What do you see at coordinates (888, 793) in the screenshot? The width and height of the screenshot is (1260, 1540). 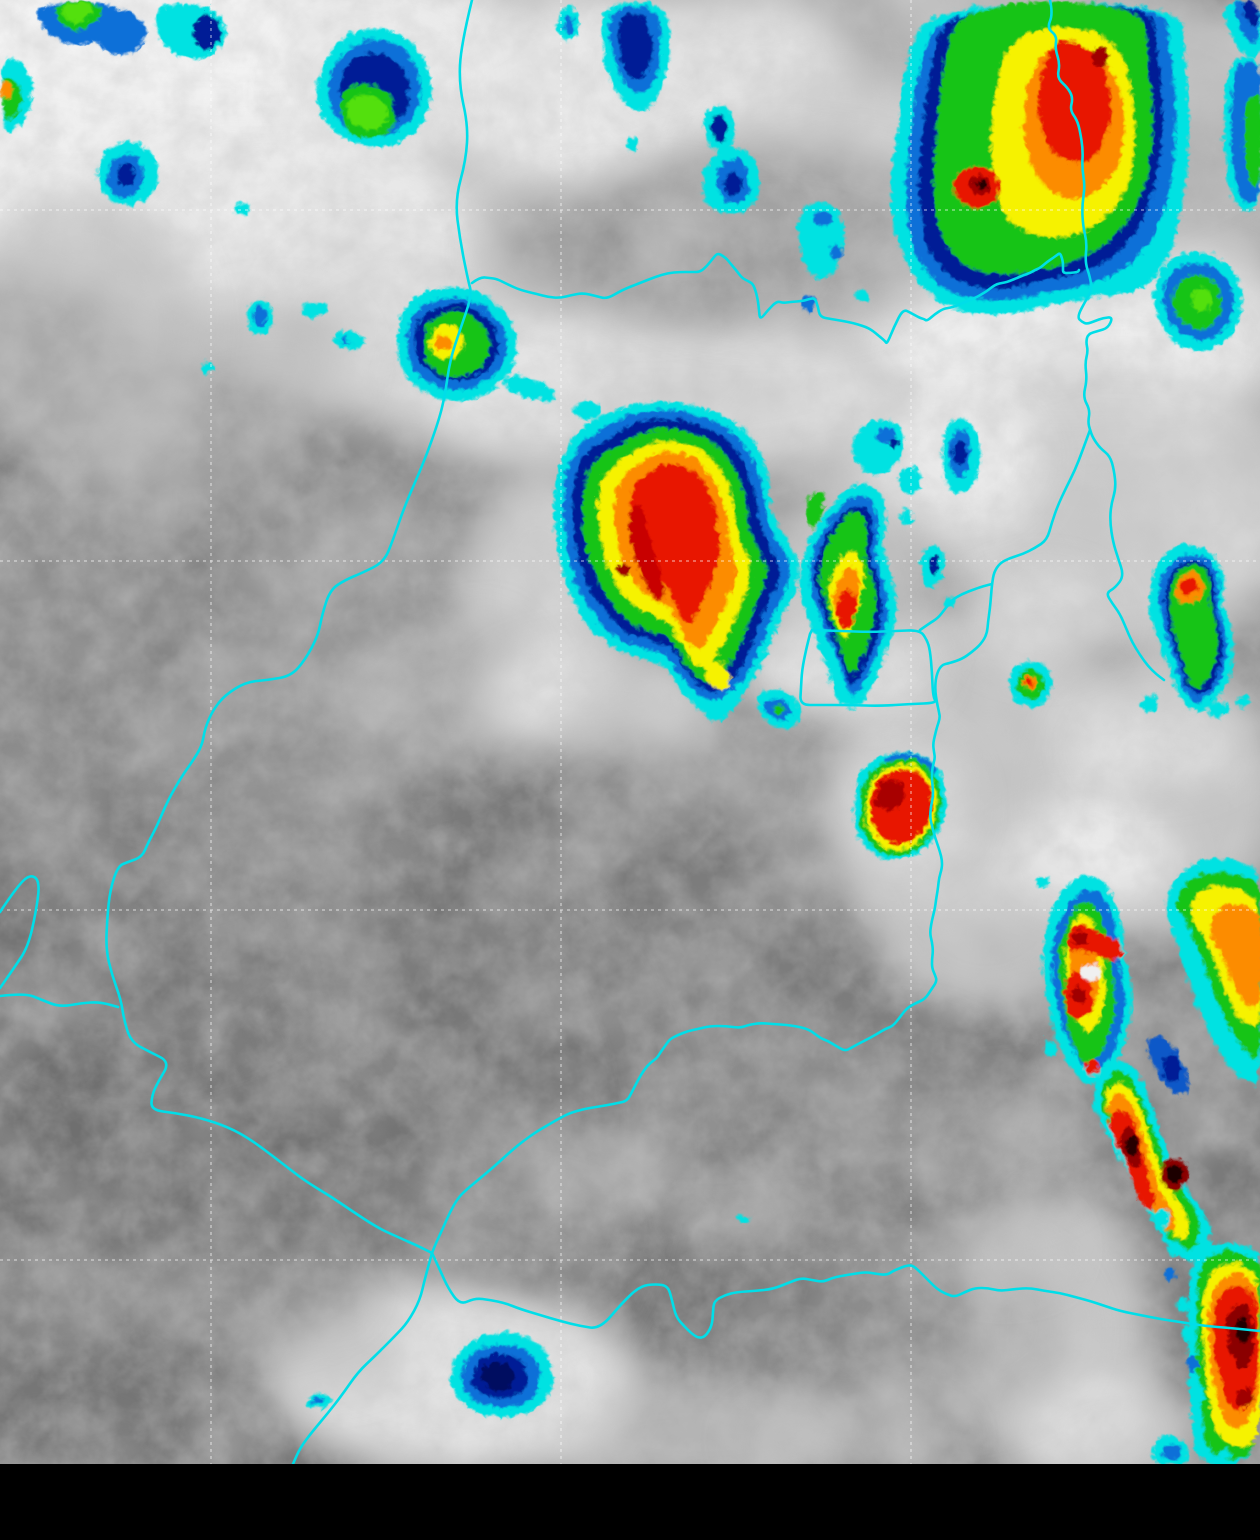 I see `storm-red-ball-layer` at bounding box center [888, 793].